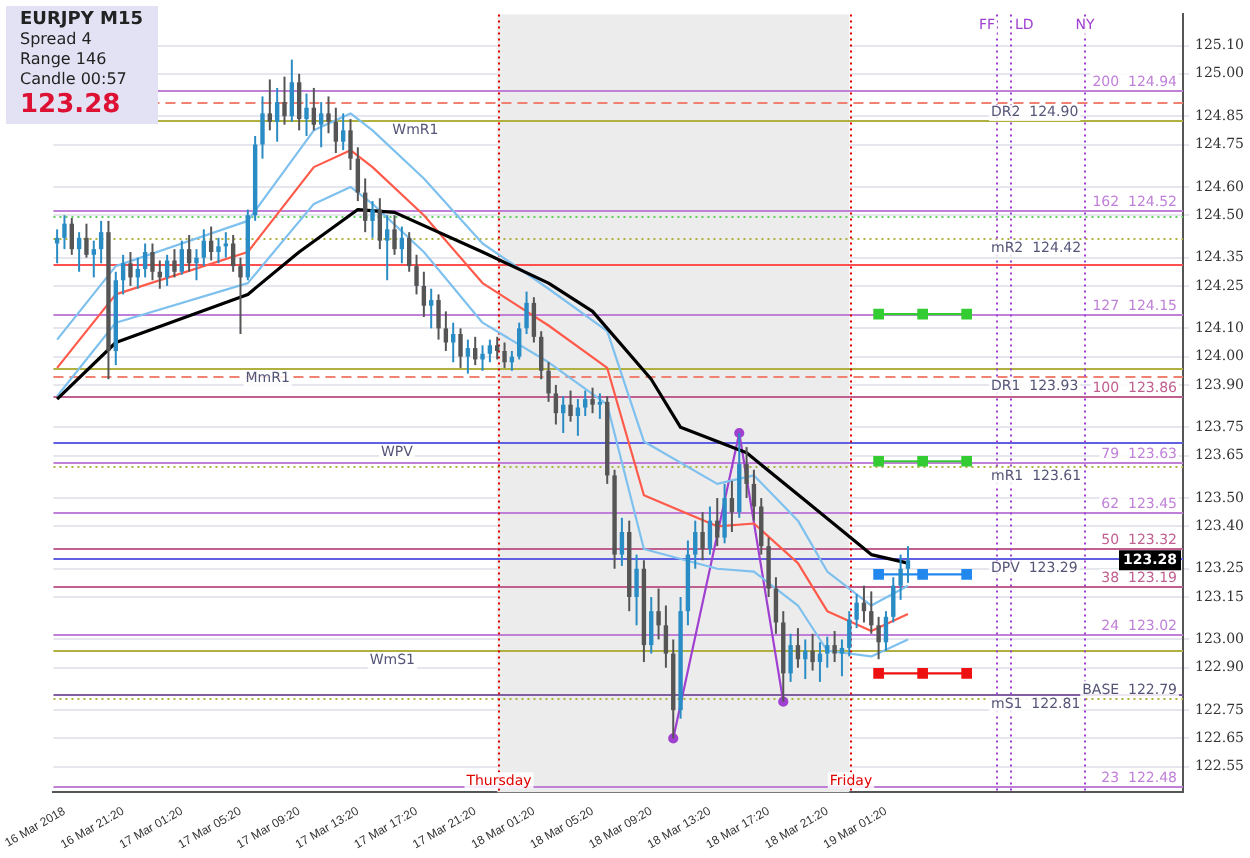  I want to click on annotation: 123.28, so click(70, 105).